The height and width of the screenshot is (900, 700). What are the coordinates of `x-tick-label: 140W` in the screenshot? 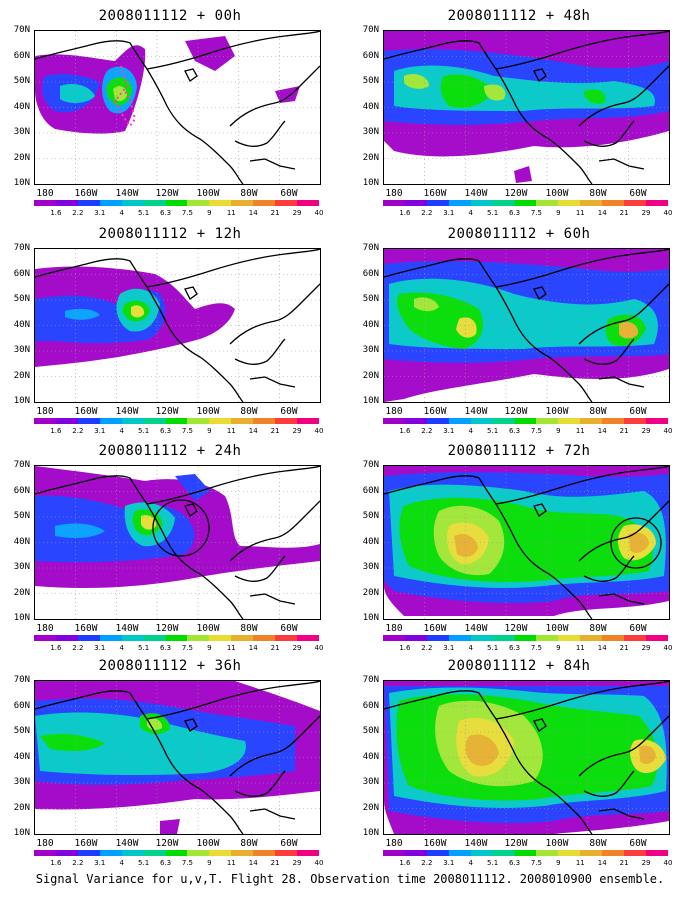 It's located at (127, 628).